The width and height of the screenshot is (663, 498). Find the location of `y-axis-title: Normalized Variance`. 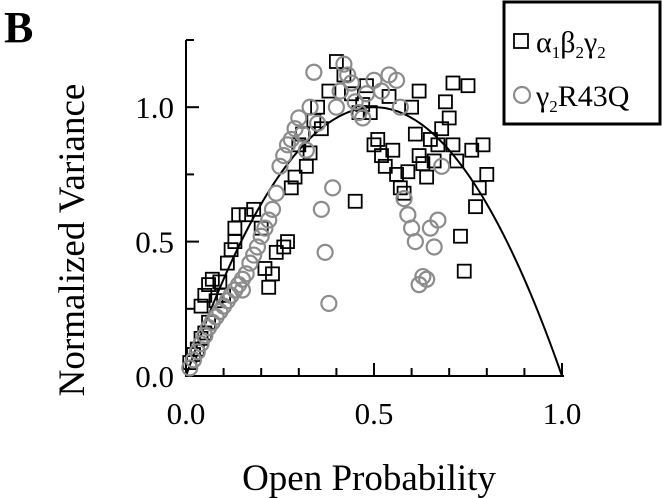

y-axis-title: Normalized Variance is located at coordinates (72, 240).